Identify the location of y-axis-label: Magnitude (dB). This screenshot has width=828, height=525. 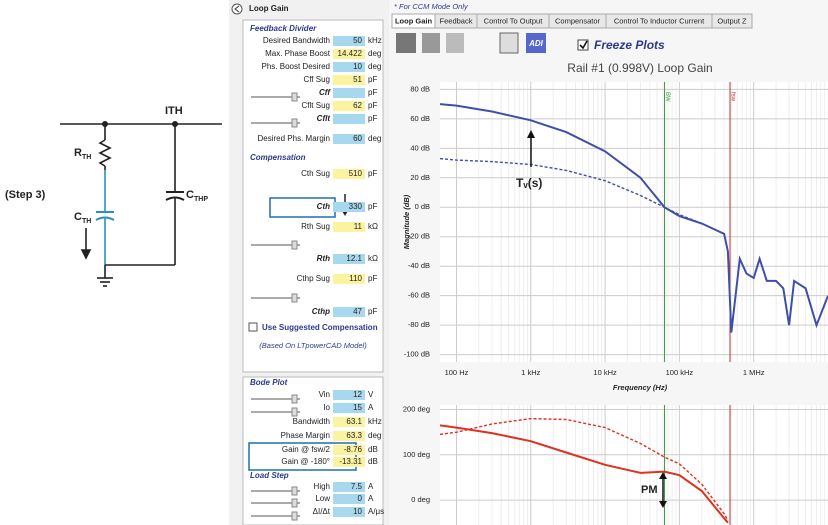
(406, 221).